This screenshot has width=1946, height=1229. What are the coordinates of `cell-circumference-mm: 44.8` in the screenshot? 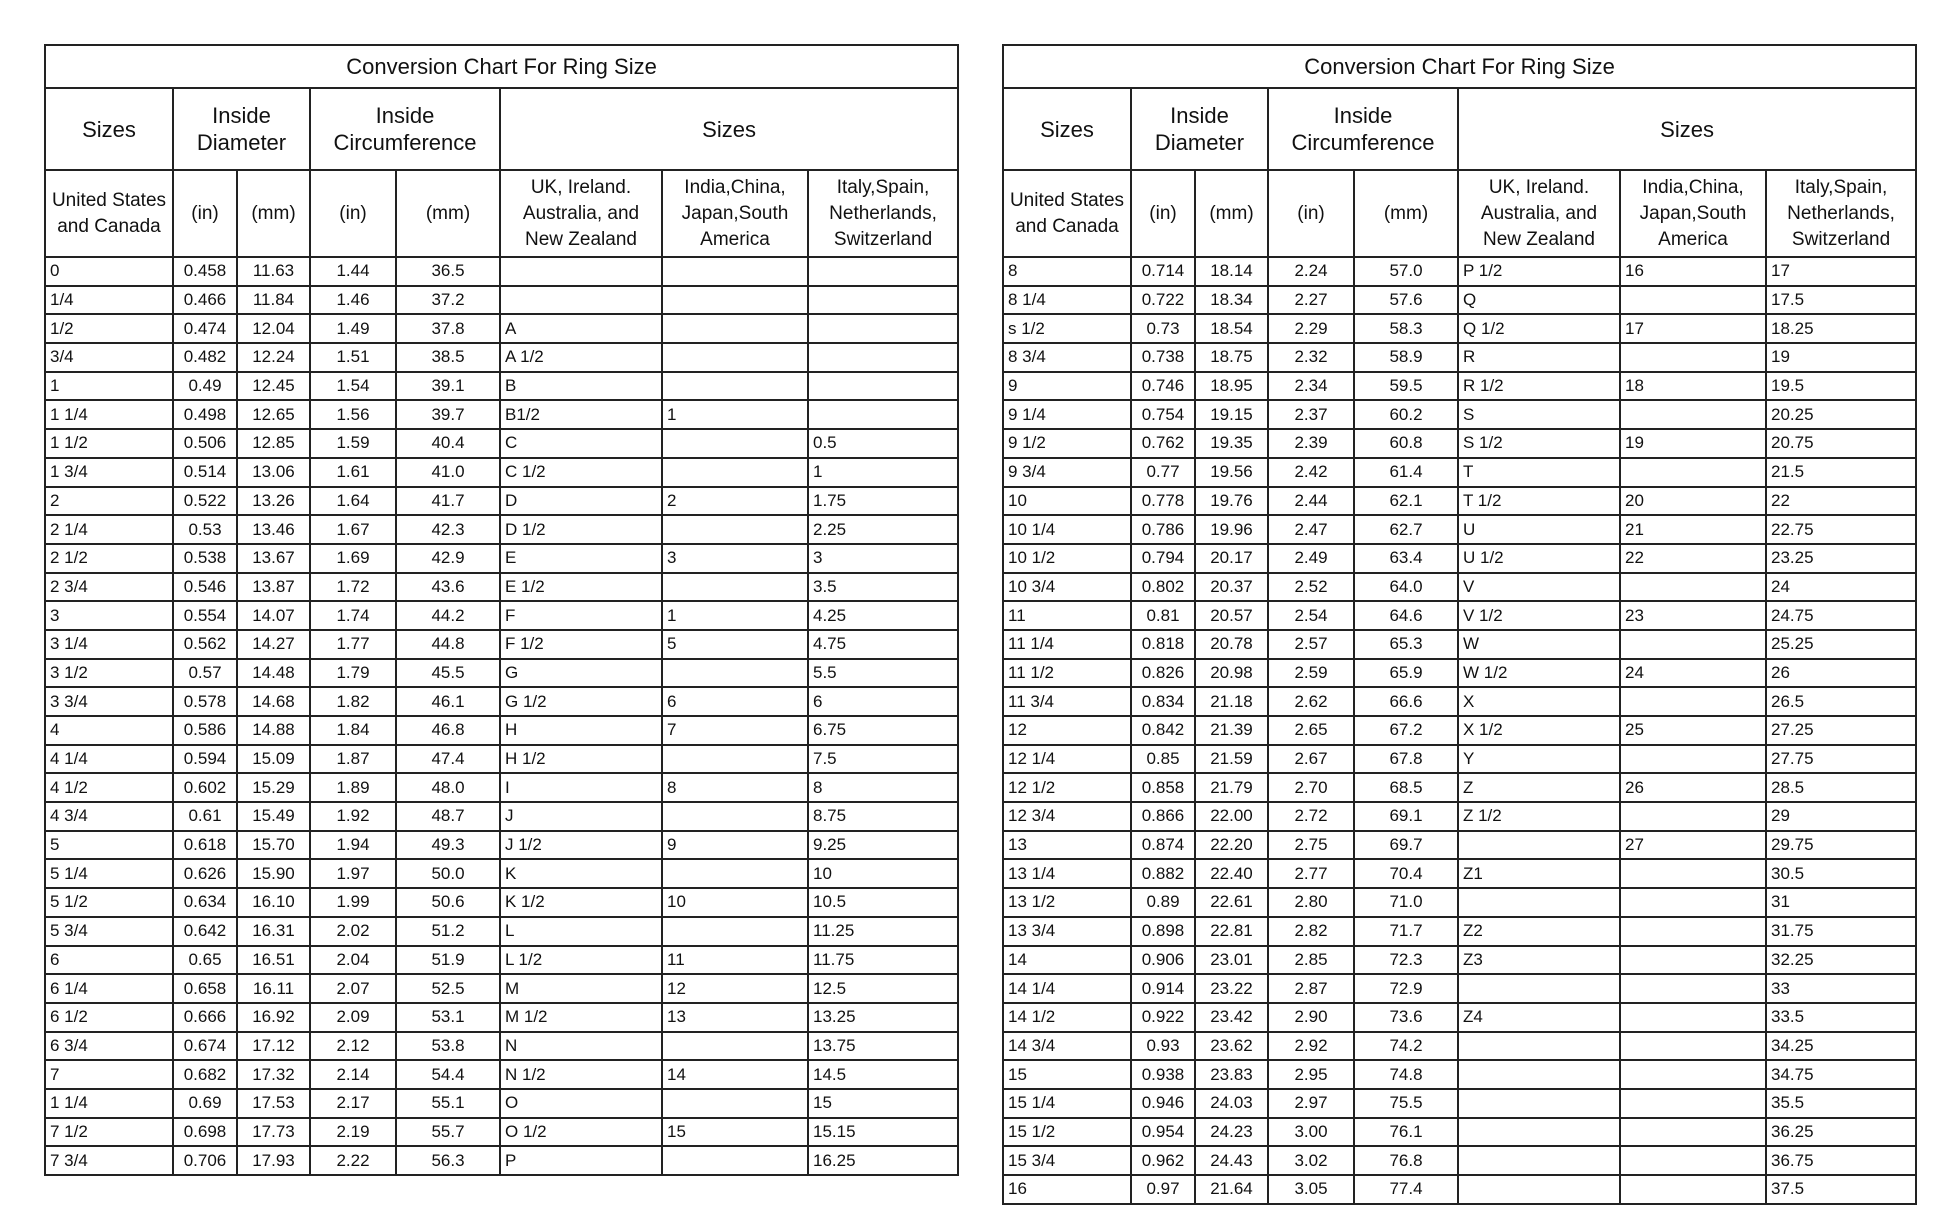 It's located at (448, 644).